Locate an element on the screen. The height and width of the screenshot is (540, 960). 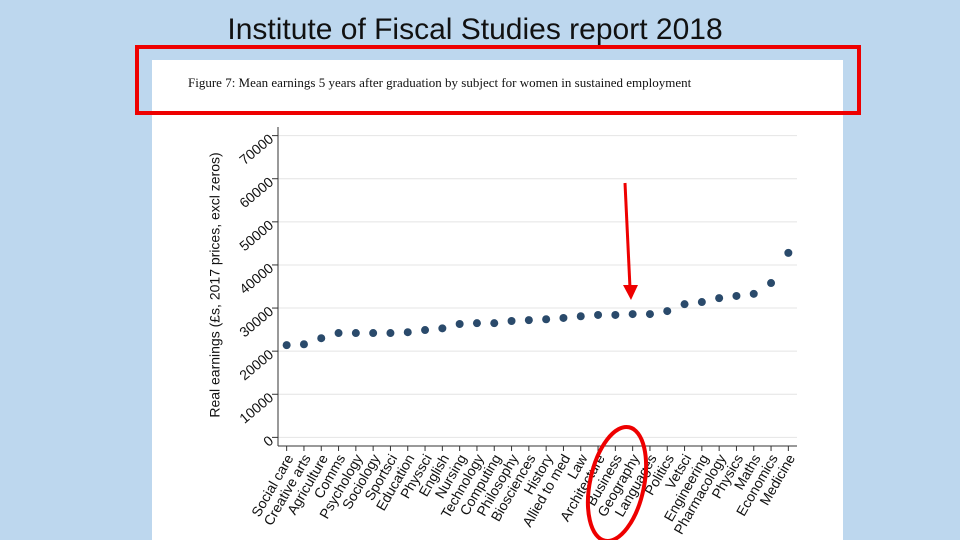
highlight-box is located at coordinates (498, 80).